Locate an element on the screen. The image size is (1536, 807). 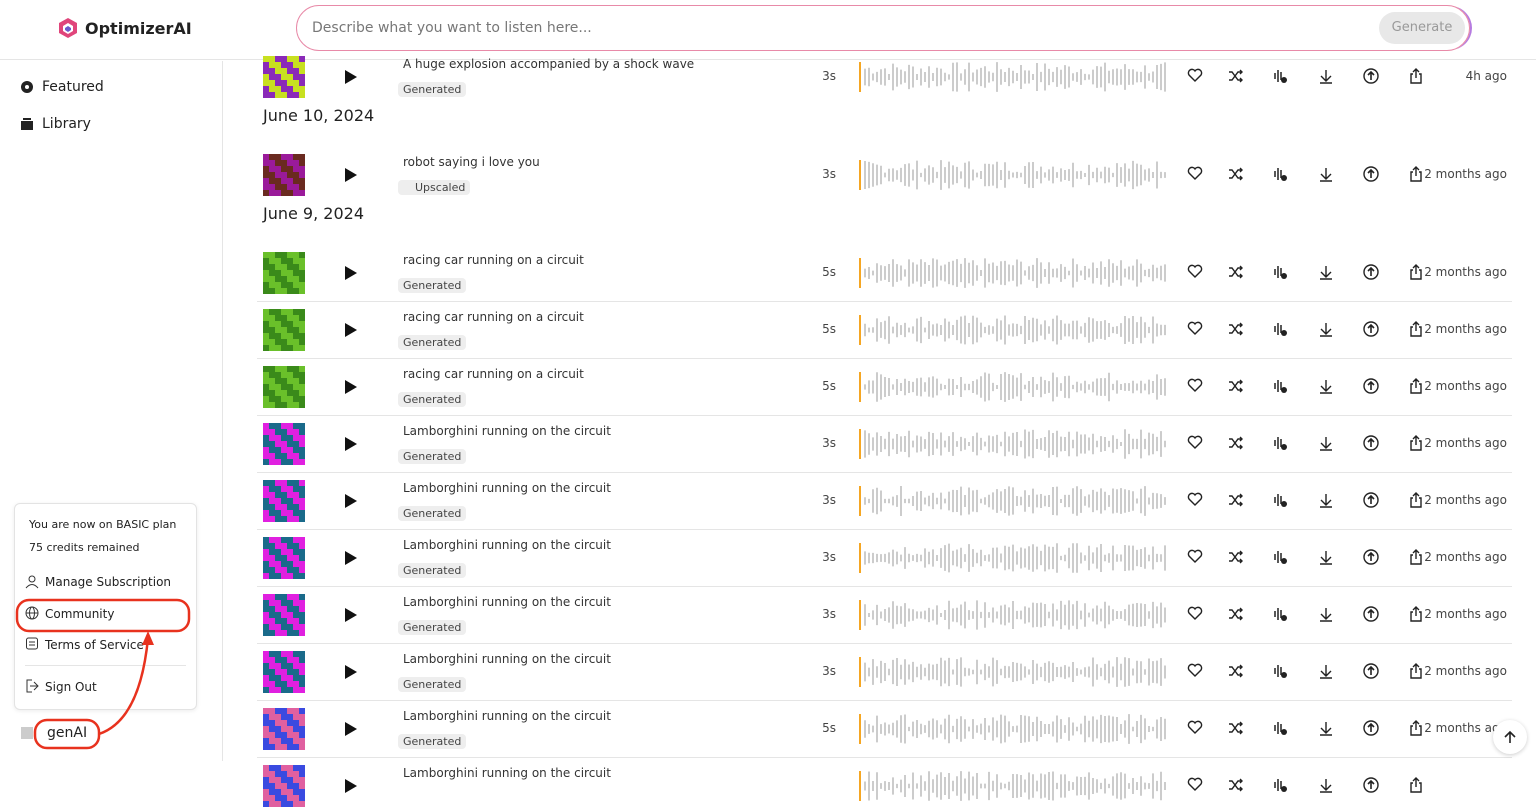
nav-item: Library is located at coordinates (66, 124).